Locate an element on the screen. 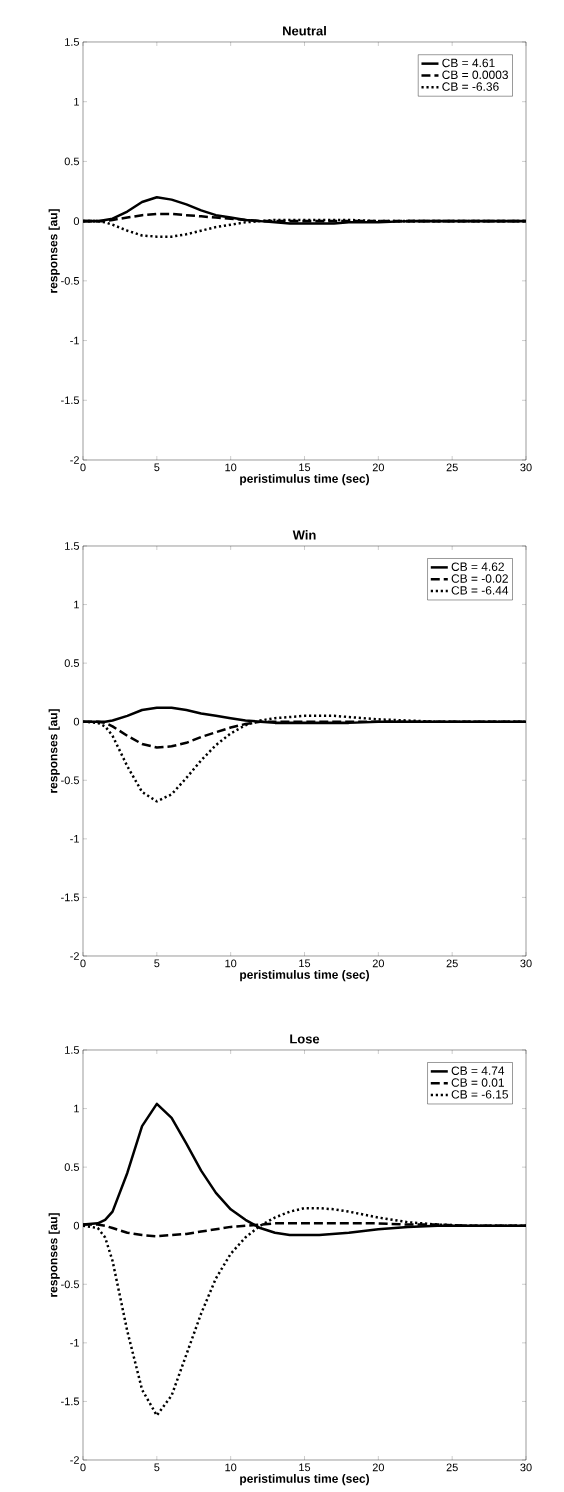  chart-title: Lose is located at coordinates (305, 1039).